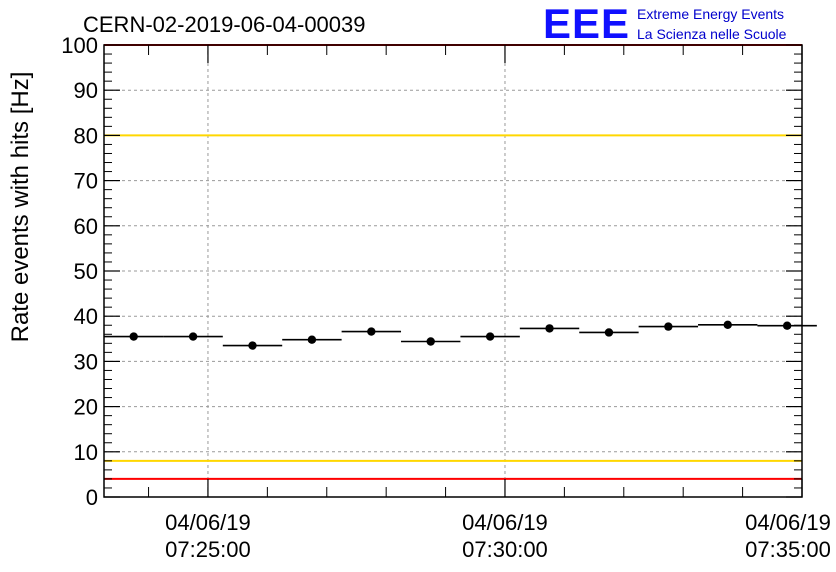 This screenshot has width=836, height=572. I want to click on y-tick-label: 70, so click(86, 181).